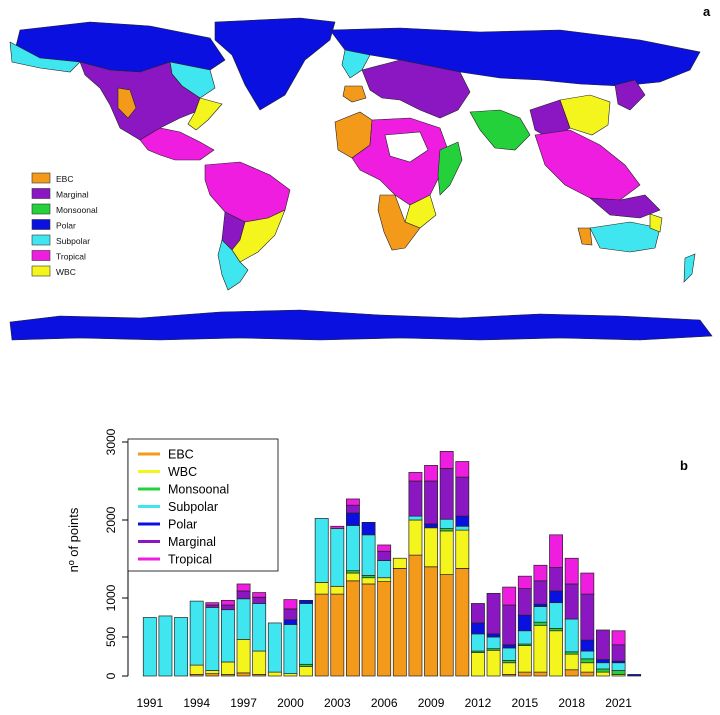 This screenshot has width=720, height=715. Describe the element at coordinates (41, 271) in the screenshot. I see `map-legend-swatch-wbc` at that location.